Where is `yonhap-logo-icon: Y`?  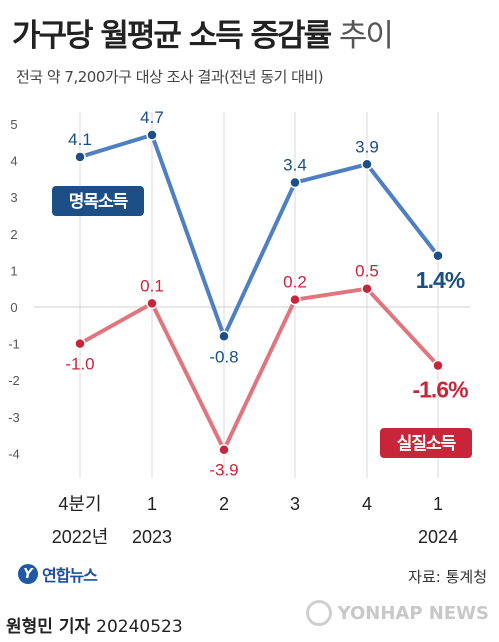
yonhap-logo-icon: Y is located at coordinates (28, 574).